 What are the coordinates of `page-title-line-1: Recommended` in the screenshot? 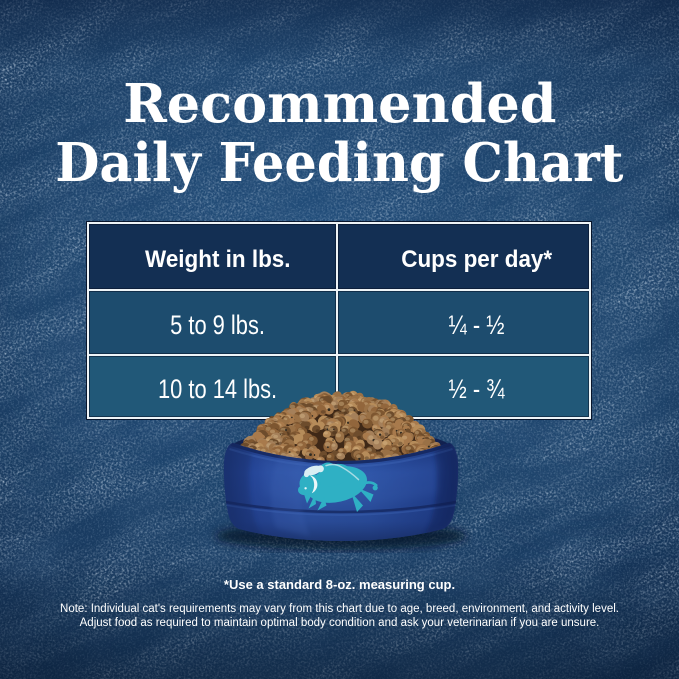 It's located at (339, 104).